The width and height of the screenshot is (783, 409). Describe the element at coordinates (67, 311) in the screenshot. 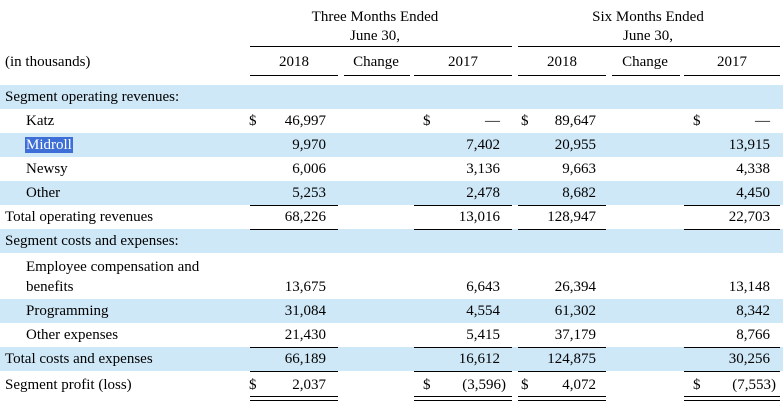

I see `row-label: Programming` at that location.